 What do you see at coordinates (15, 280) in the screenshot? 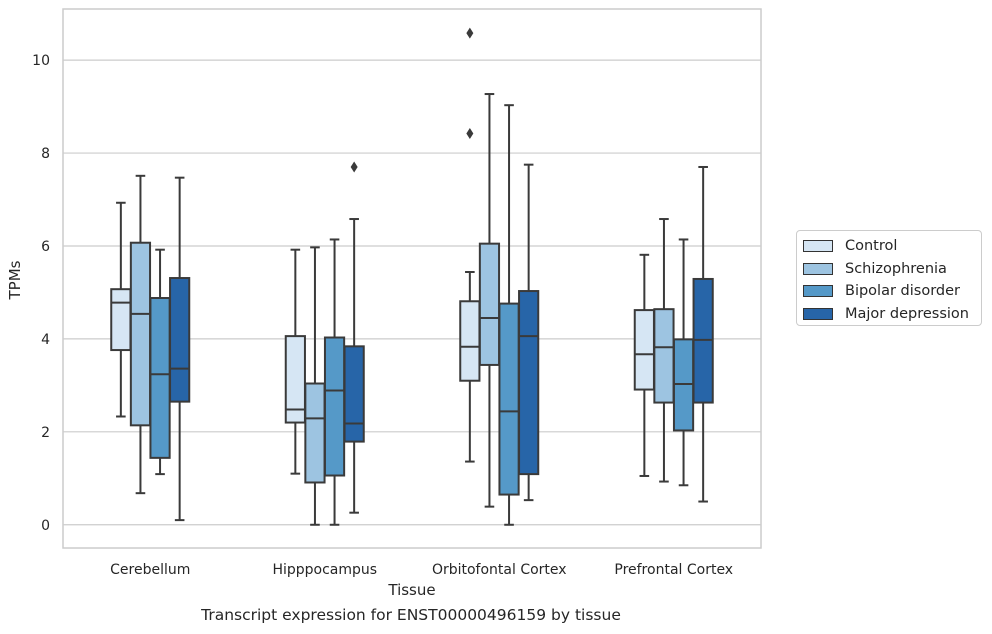
I see `y-axis-title: TPMs` at bounding box center [15, 280].